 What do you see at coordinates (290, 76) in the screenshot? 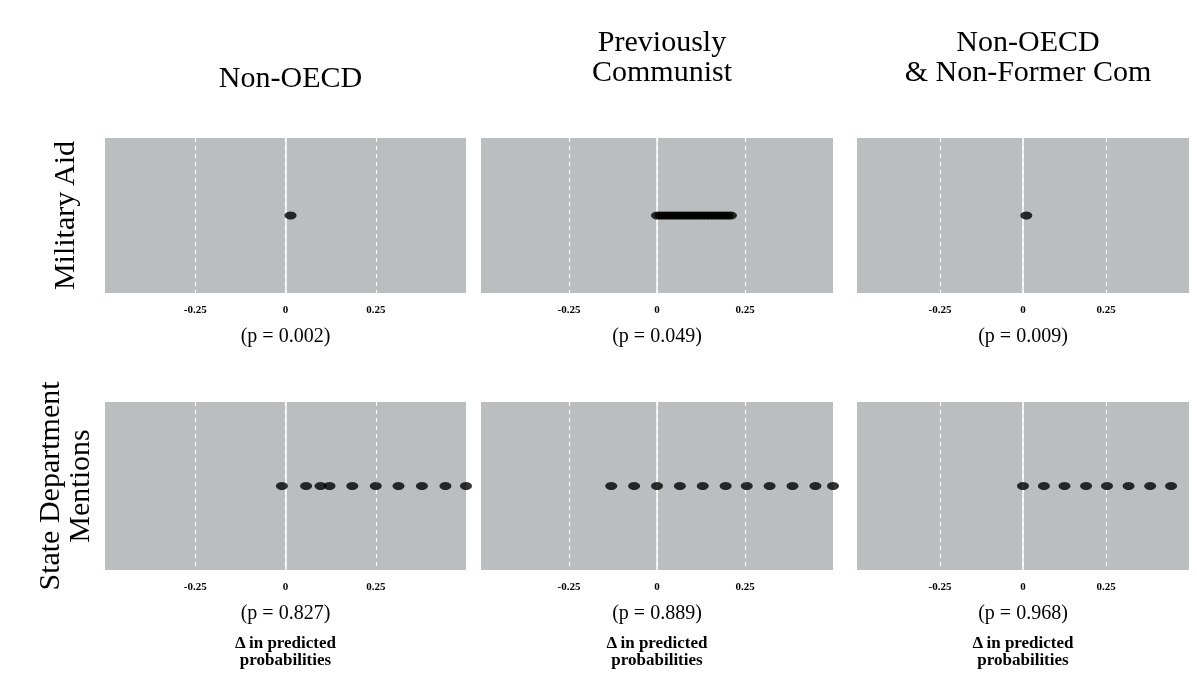
I see `chart-title: Non-OECD` at bounding box center [290, 76].